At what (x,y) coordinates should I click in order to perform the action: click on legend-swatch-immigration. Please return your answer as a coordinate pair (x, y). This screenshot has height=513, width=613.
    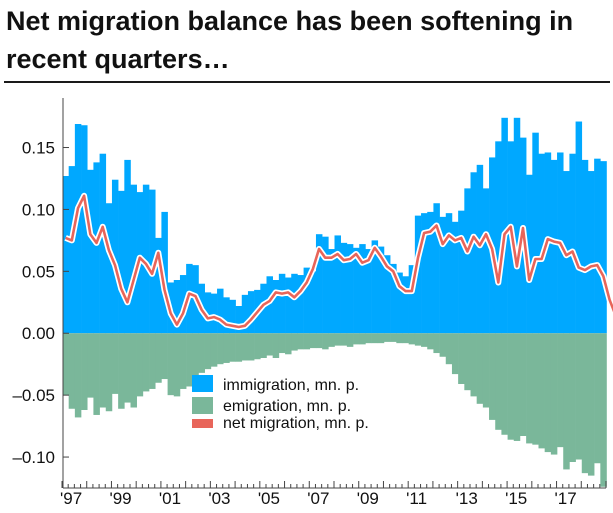
    Looking at the image, I should click on (202, 383).